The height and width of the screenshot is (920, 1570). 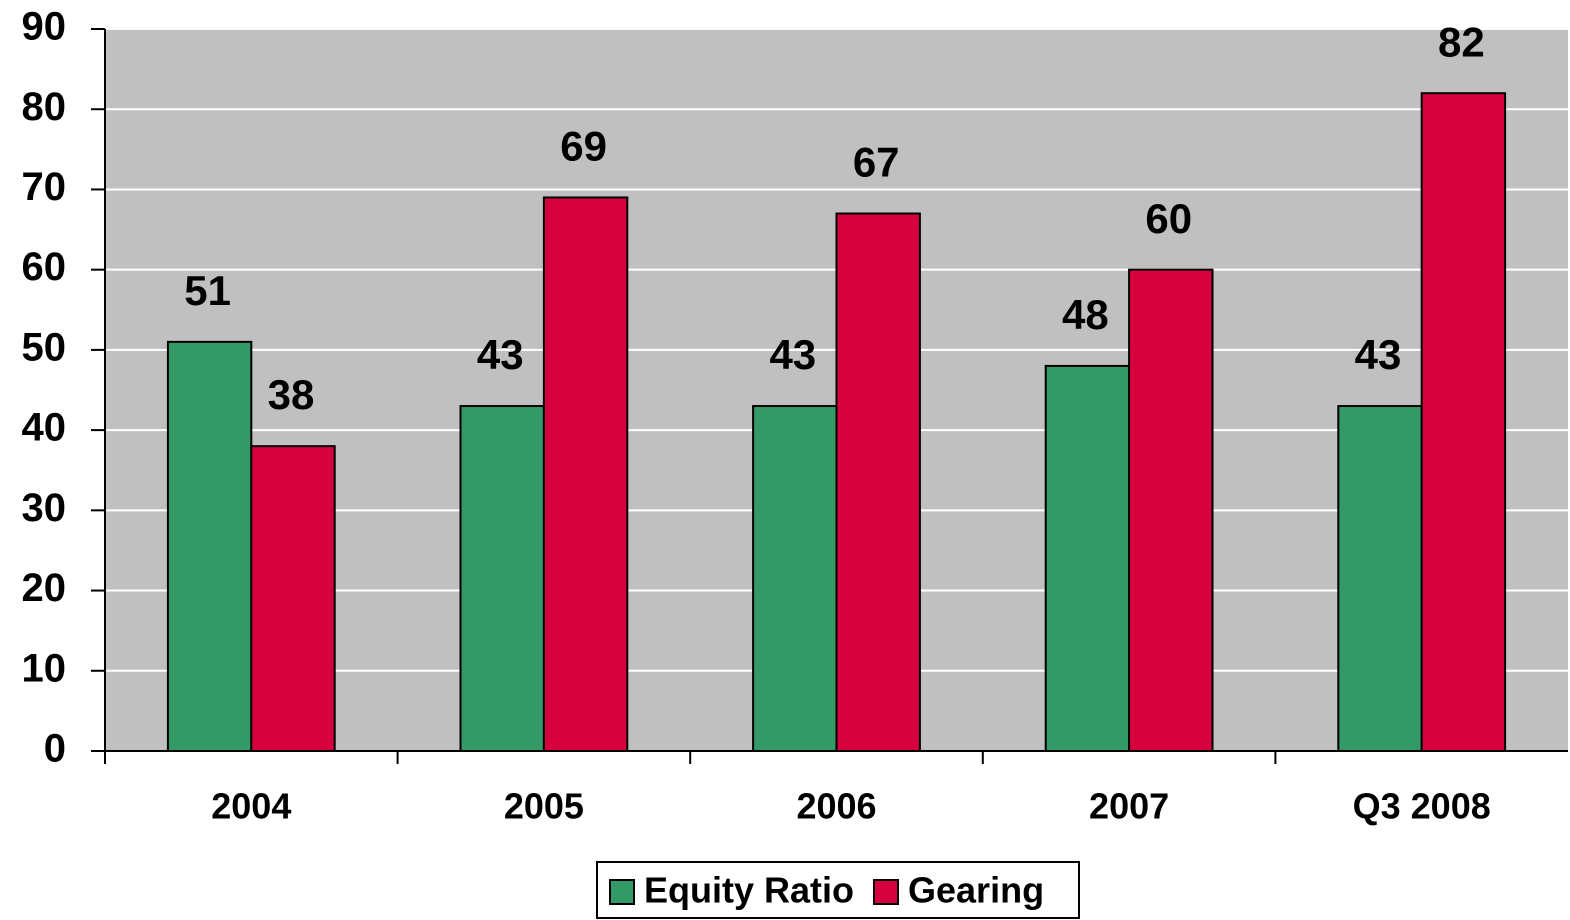 What do you see at coordinates (976, 890) in the screenshot?
I see `legend-label: Gearing` at bounding box center [976, 890].